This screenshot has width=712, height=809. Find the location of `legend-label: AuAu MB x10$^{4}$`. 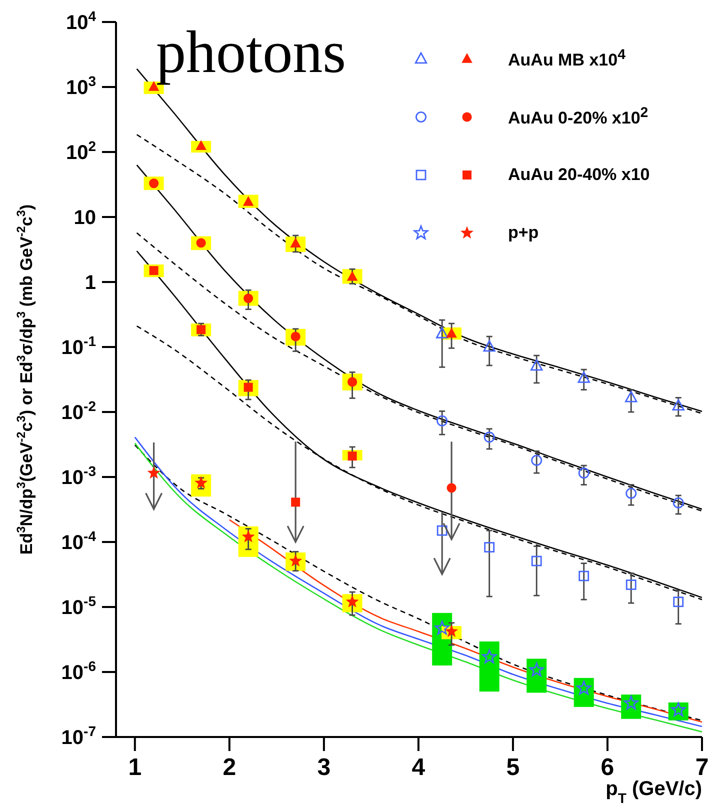

legend-label: AuAu MB x10$^{4}$ is located at coordinates (567, 59).